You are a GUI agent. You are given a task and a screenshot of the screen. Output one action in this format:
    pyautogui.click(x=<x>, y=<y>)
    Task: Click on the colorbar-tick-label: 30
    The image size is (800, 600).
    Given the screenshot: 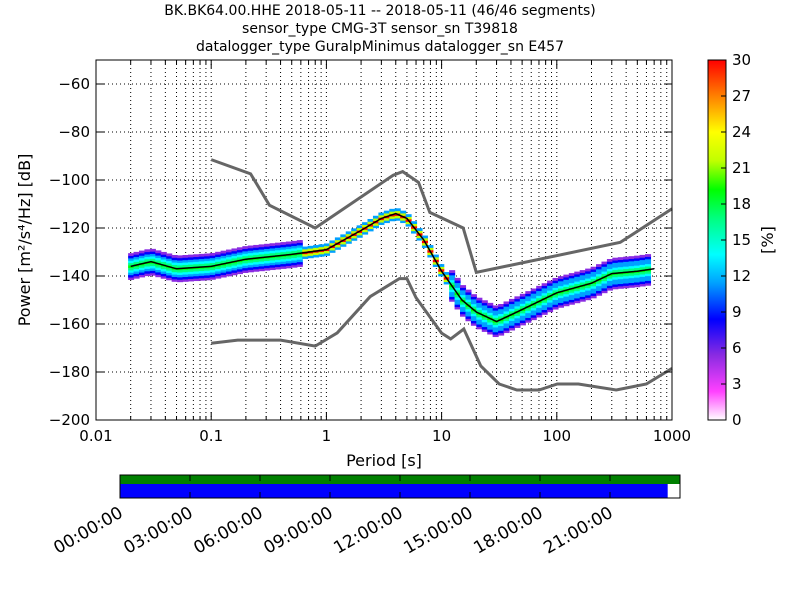 What is the action you would take?
    pyautogui.click(x=741, y=60)
    